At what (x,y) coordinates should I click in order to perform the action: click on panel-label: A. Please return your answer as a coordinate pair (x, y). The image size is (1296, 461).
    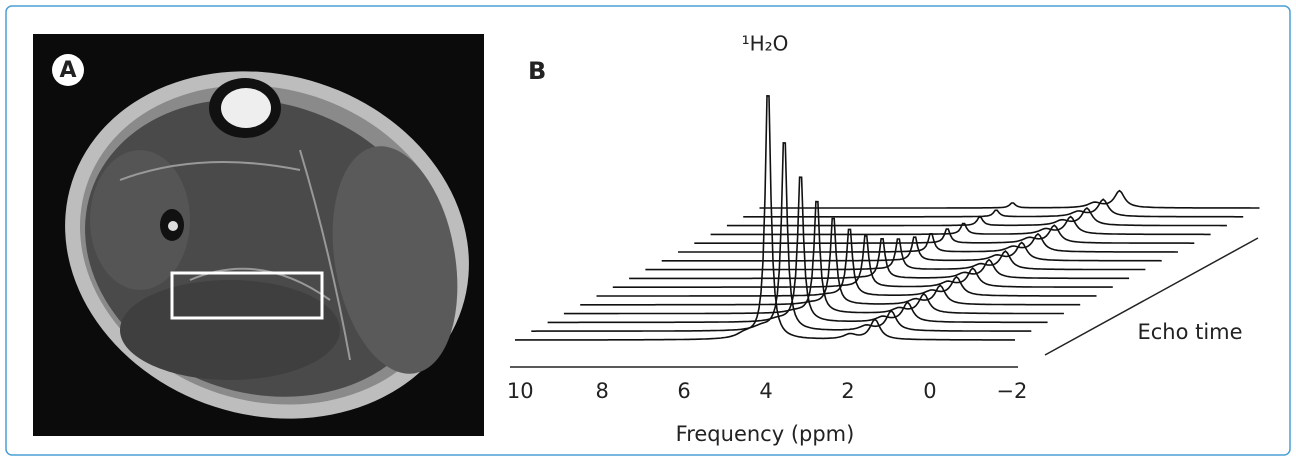
    Looking at the image, I should click on (67, 70).